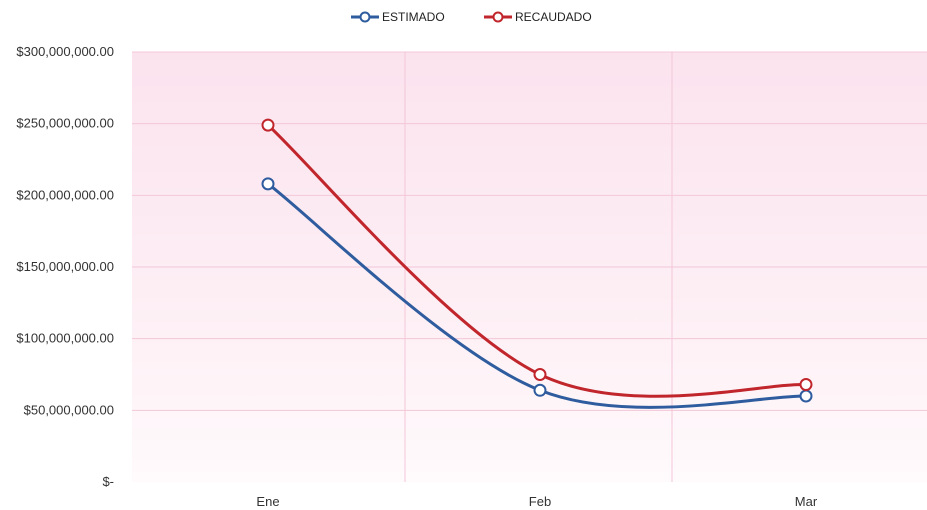 The width and height of the screenshot is (927, 510). What do you see at coordinates (69, 409) in the screenshot?
I see `y-tick-label: $50,000,000.00` at bounding box center [69, 409].